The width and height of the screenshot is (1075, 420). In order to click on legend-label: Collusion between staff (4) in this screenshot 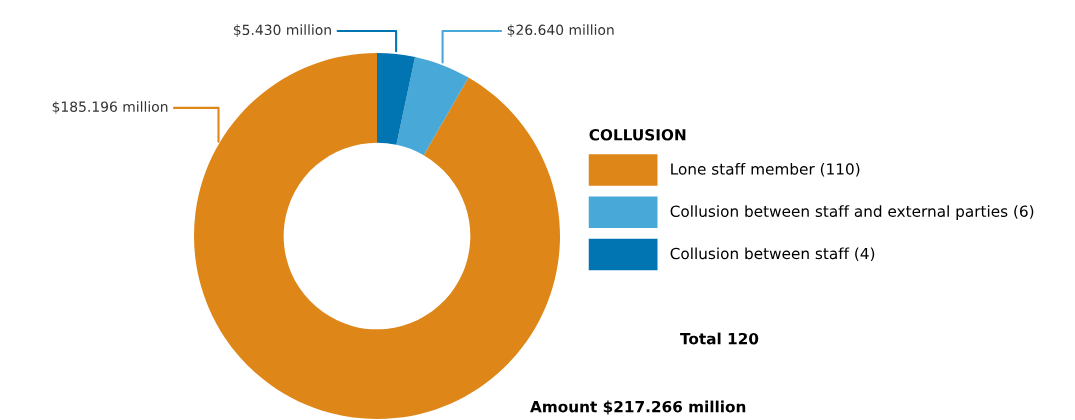, I will do `click(772, 254)`.